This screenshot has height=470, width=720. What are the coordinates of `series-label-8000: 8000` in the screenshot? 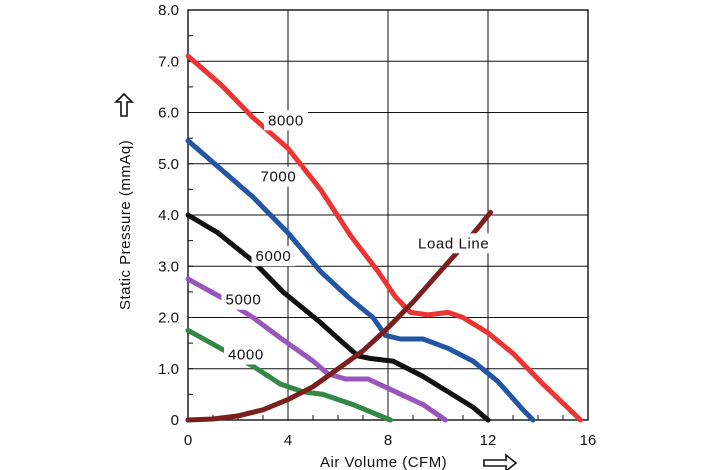 It's located at (286, 120).